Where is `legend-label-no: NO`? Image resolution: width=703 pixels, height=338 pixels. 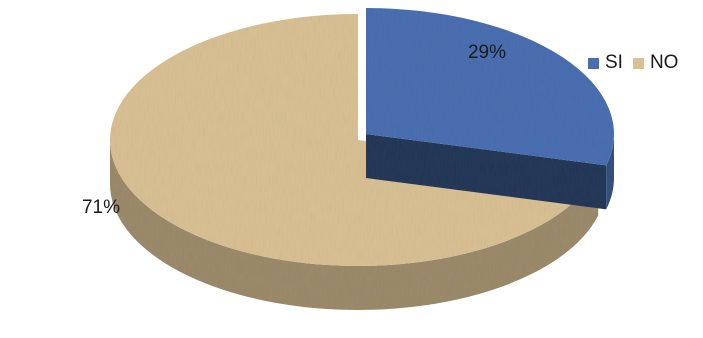 legend-label-no: NO is located at coordinates (664, 62).